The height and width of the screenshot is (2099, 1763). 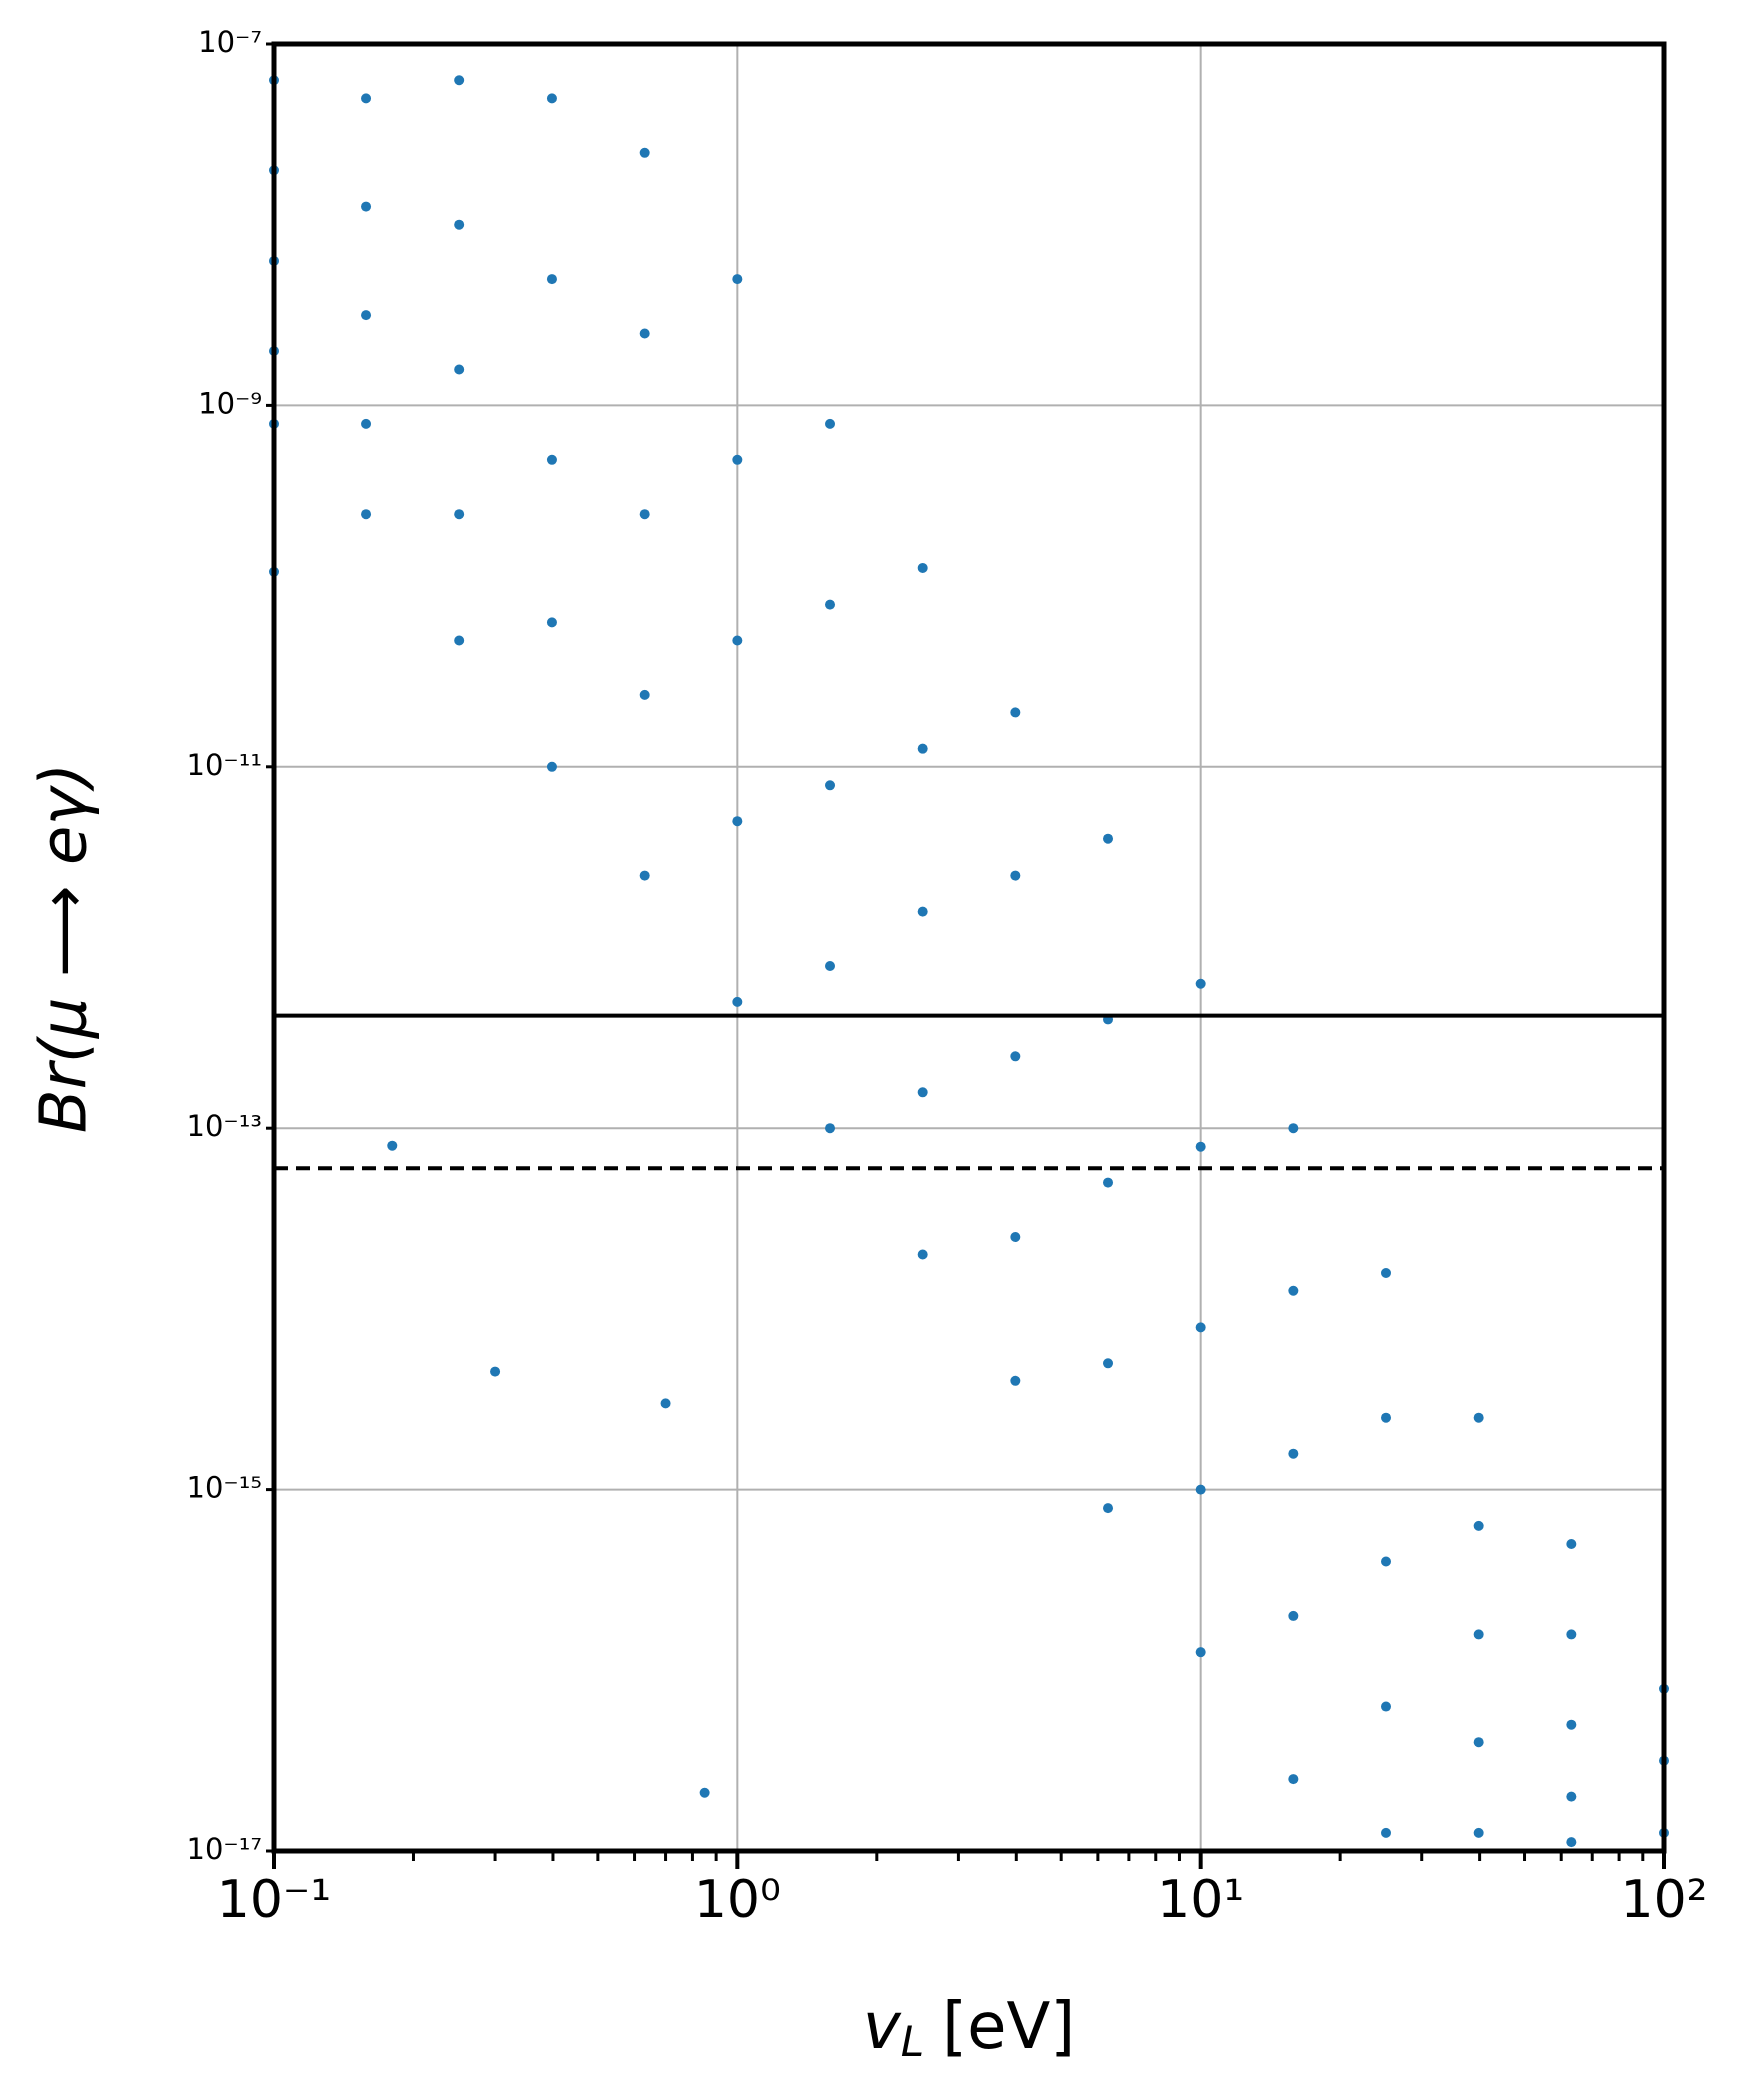 What do you see at coordinates (1663, 1900) in the screenshot?
I see `x-tick-label: 10²` at bounding box center [1663, 1900].